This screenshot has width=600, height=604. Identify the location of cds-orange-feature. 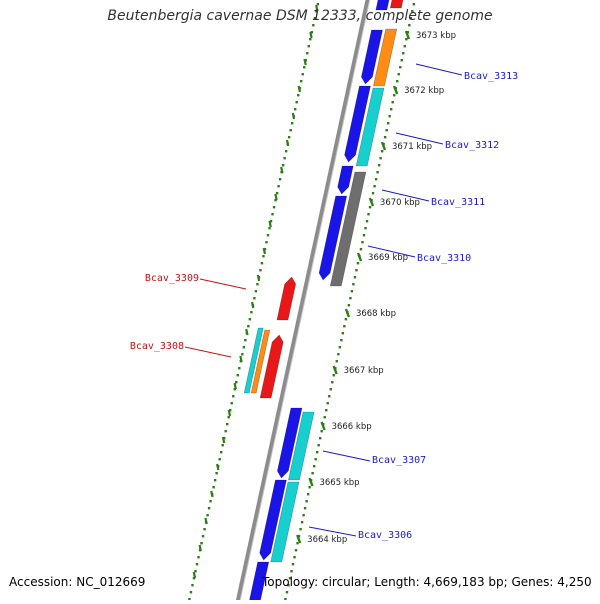
(260, 361).